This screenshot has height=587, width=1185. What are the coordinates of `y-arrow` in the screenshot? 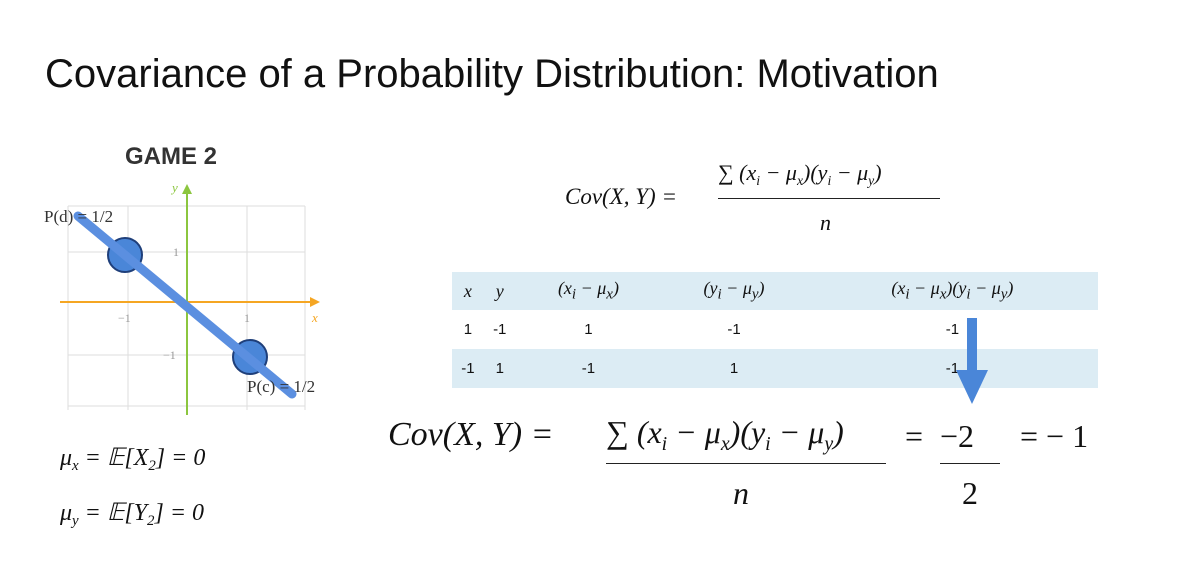 It's located at (187, 189).